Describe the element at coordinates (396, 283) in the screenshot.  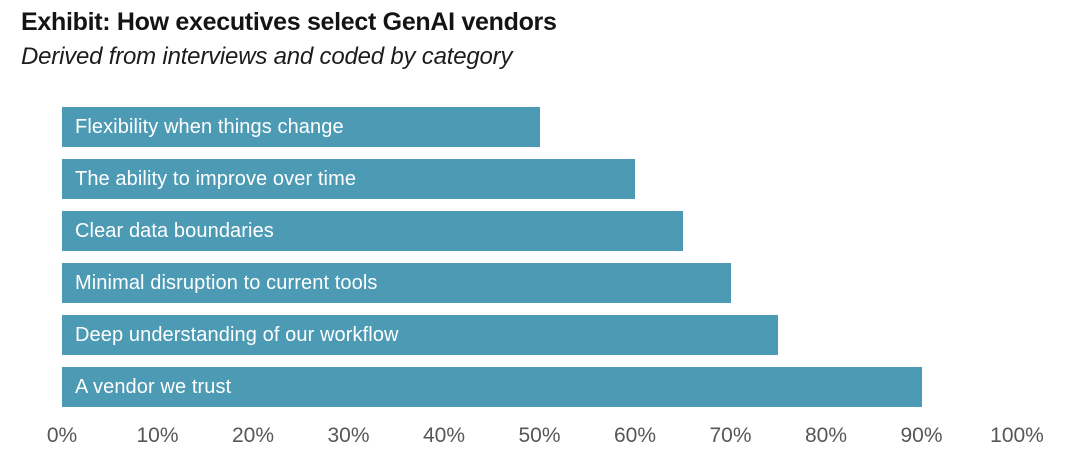
I see `bar: Minimal disruption to current tools` at that location.